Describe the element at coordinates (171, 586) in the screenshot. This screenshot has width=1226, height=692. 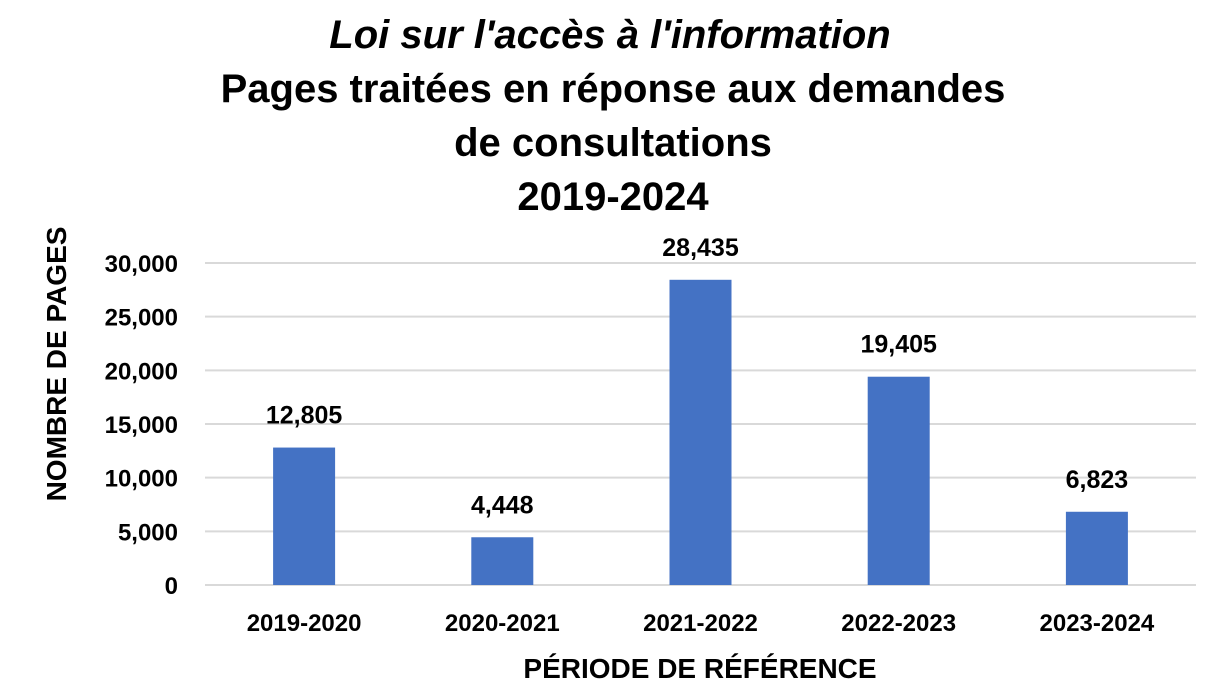
I see `y-tick-label: 0` at that location.